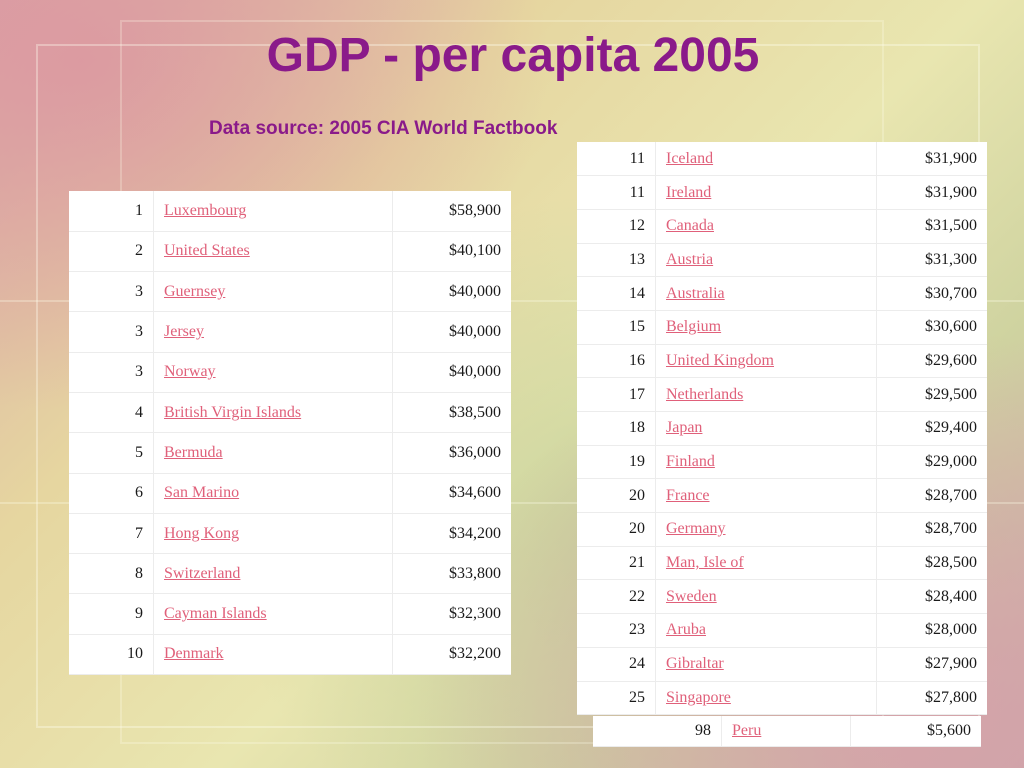  Describe the element at coordinates (273, 534) in the screenshot. I see `country-cell: Hong Kong` at that location.